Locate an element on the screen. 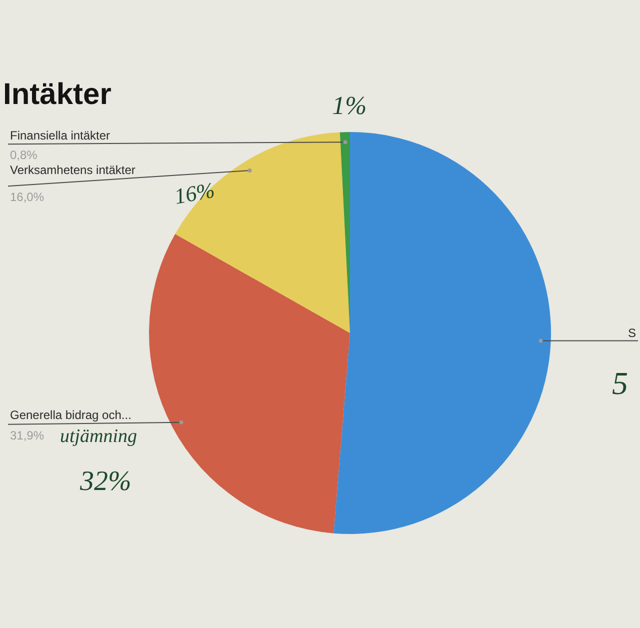 The image size is (640, 628). slice-label: Verksamhetens intäkter is located at coordinates (73, 169).